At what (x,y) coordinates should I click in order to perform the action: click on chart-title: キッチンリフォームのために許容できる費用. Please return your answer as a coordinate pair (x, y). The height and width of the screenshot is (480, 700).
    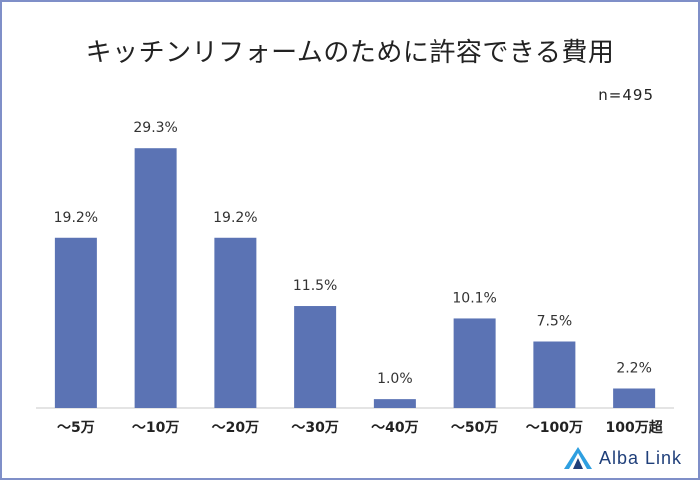
    Looking at the image, I should click on (350, 53).